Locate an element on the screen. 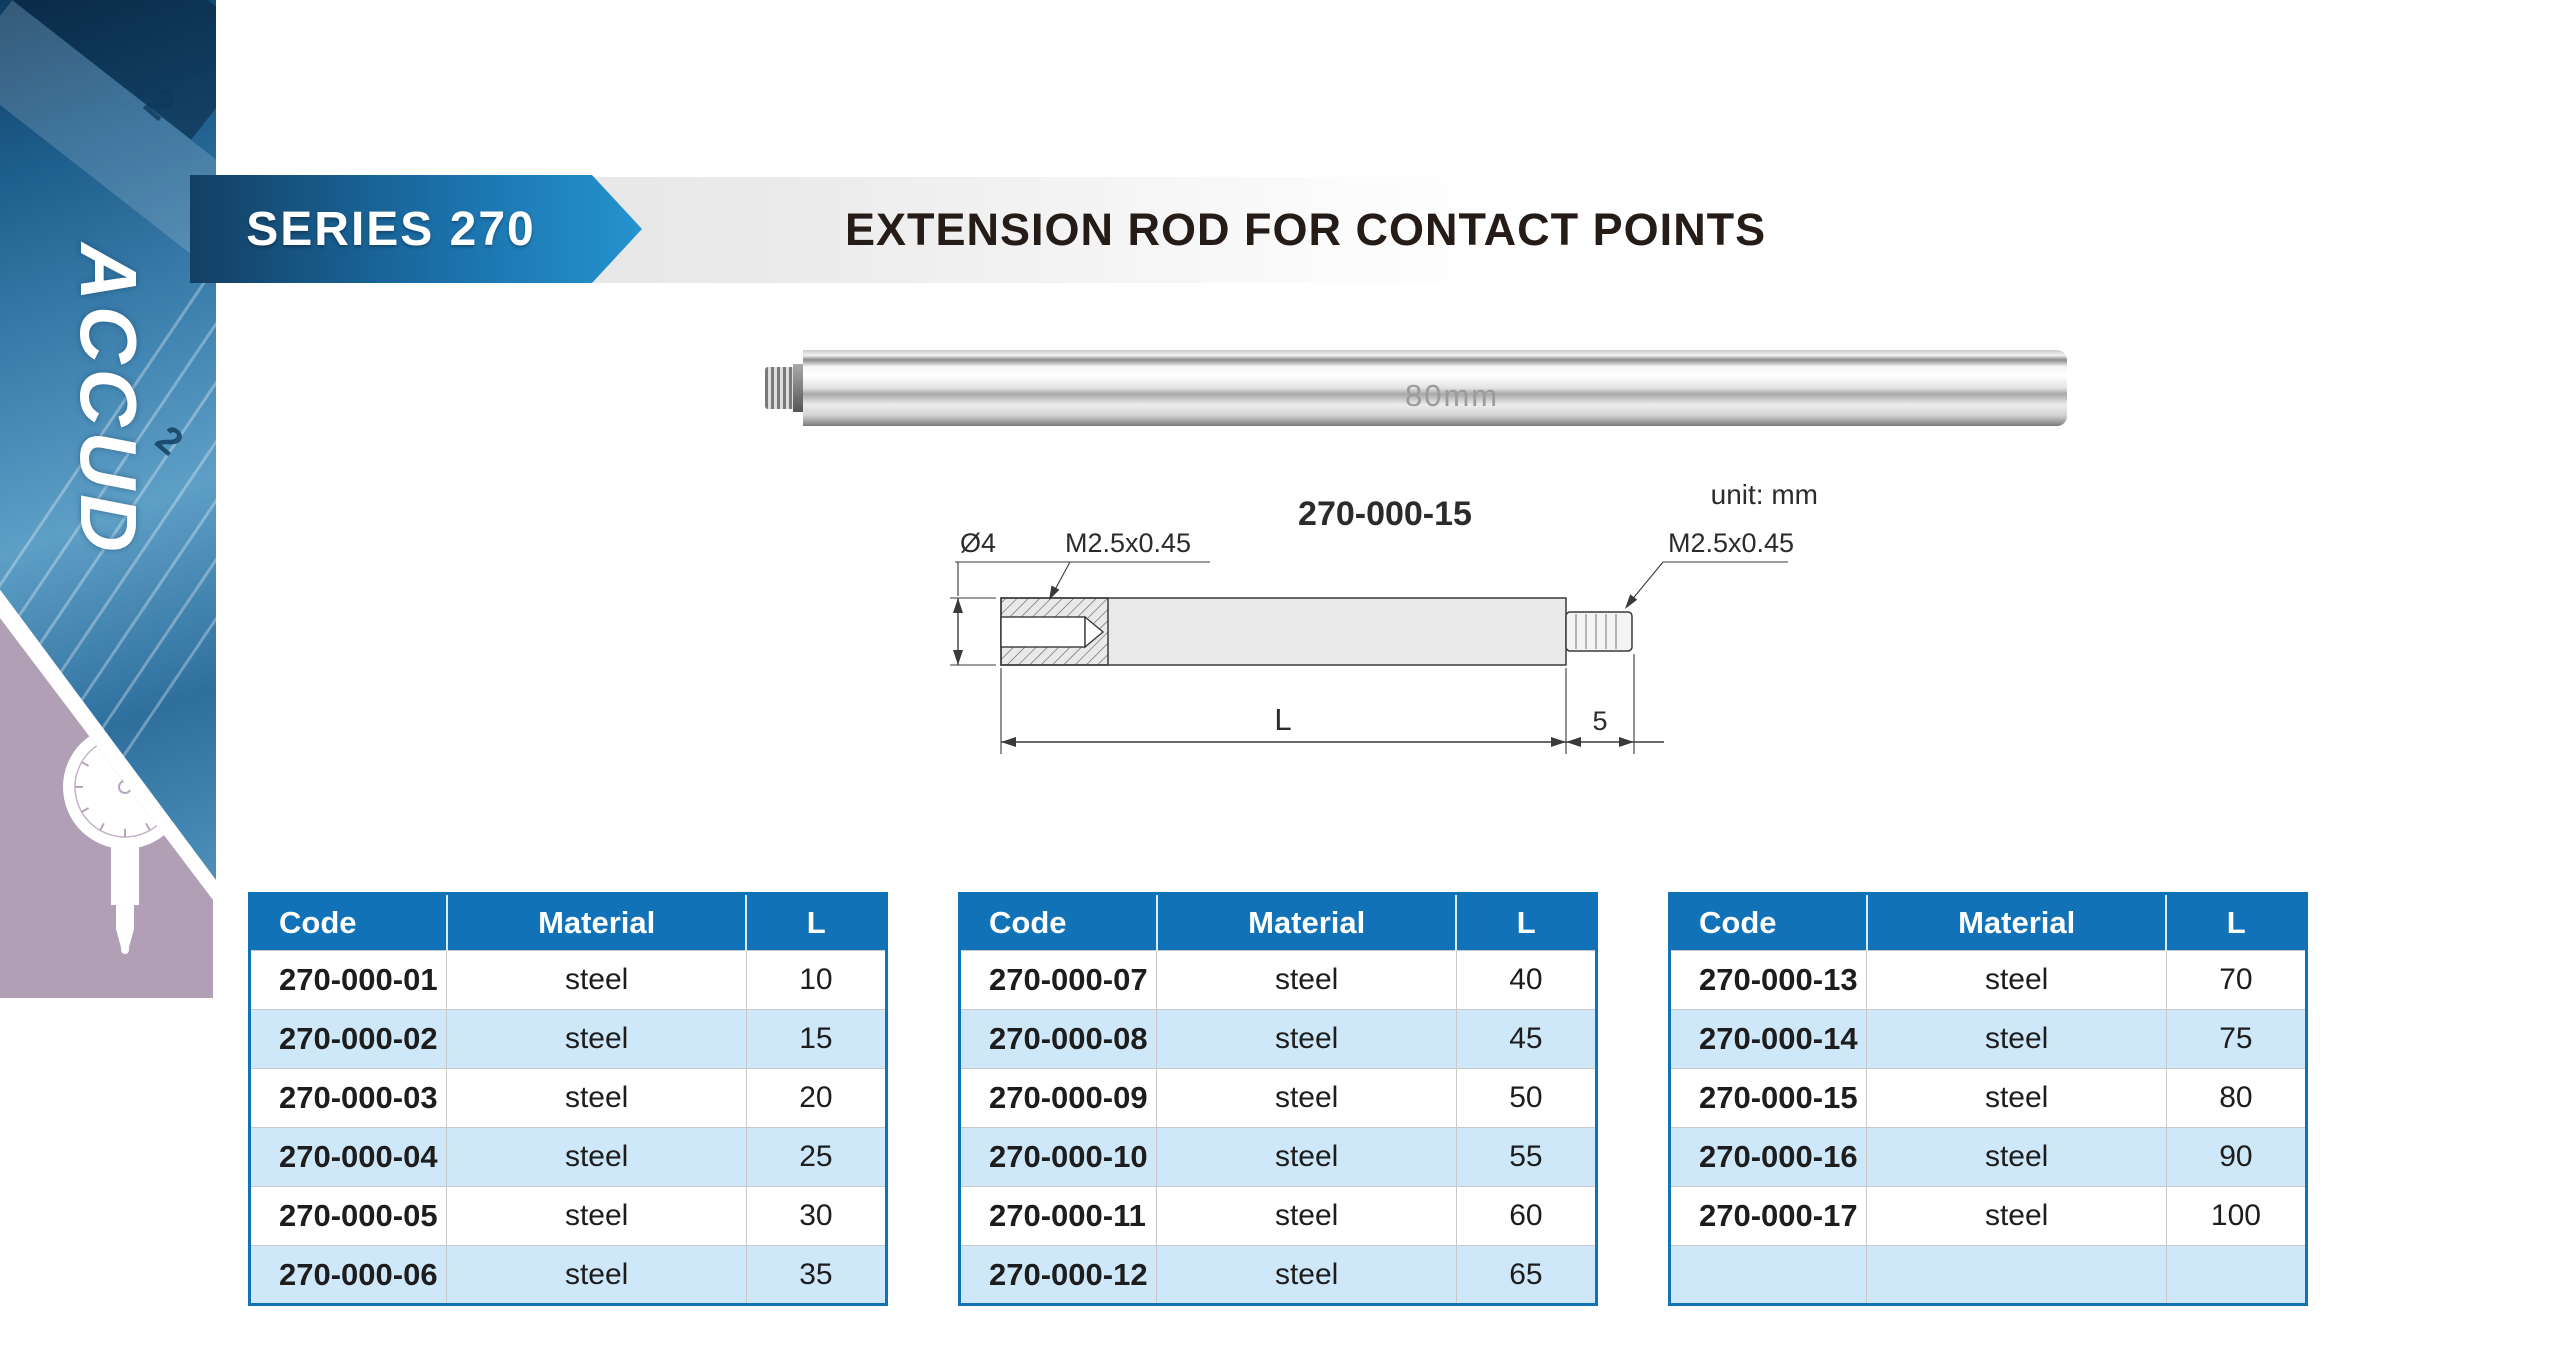 The image size is (2551, 1358). table-row: 270-000-16 steel 90 is located at coordinates (1988, 1157).